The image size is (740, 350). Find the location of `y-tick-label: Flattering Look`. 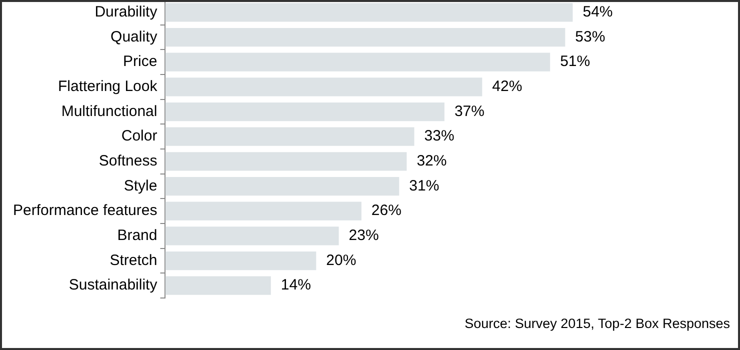

y-tick-label: Flattering Look is located at coordinates (108, 87).